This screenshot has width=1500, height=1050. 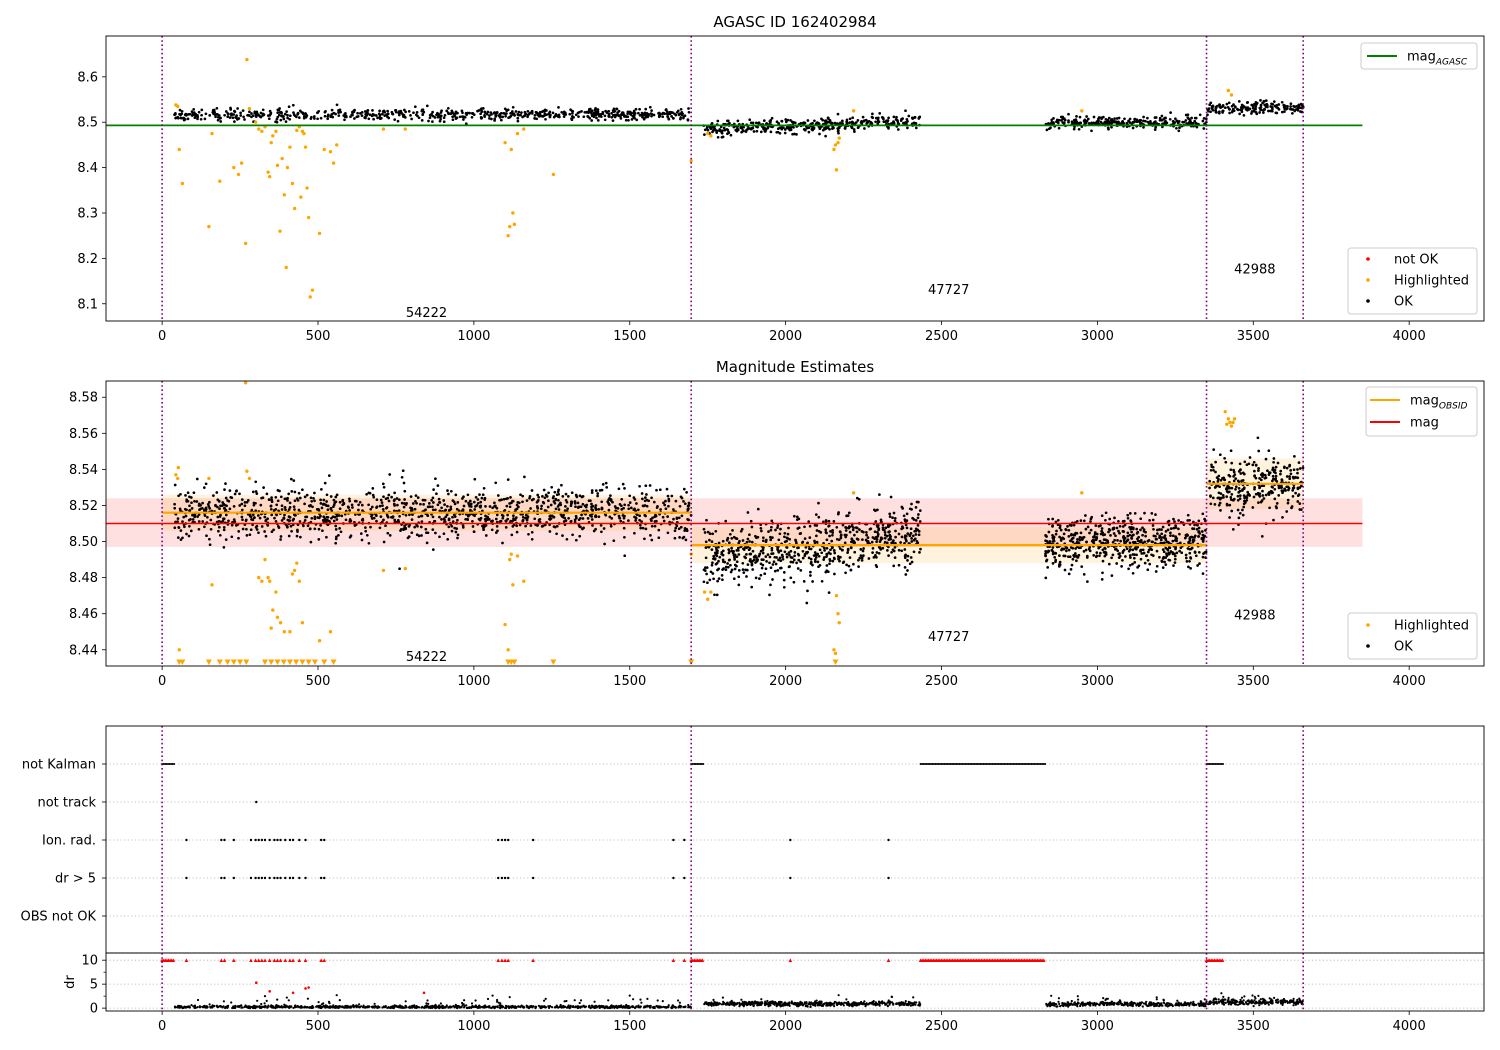 I want to click on panel-agasc-legend-1-label: Highlighted, so click(x=1431, y=281).